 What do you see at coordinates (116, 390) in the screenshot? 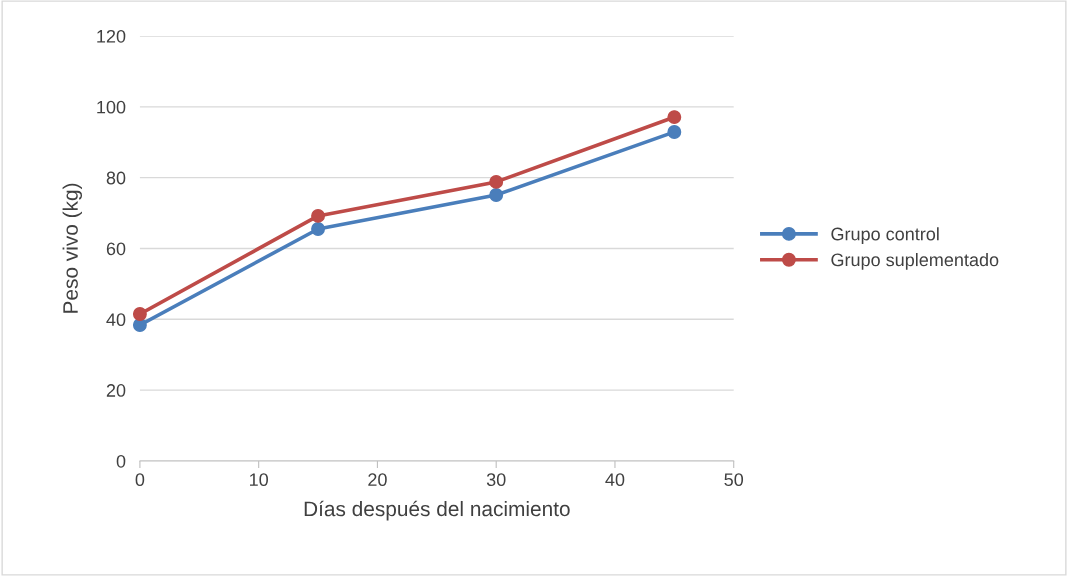
I see `y-tick-label: 20` at bounding box center [116, 390].